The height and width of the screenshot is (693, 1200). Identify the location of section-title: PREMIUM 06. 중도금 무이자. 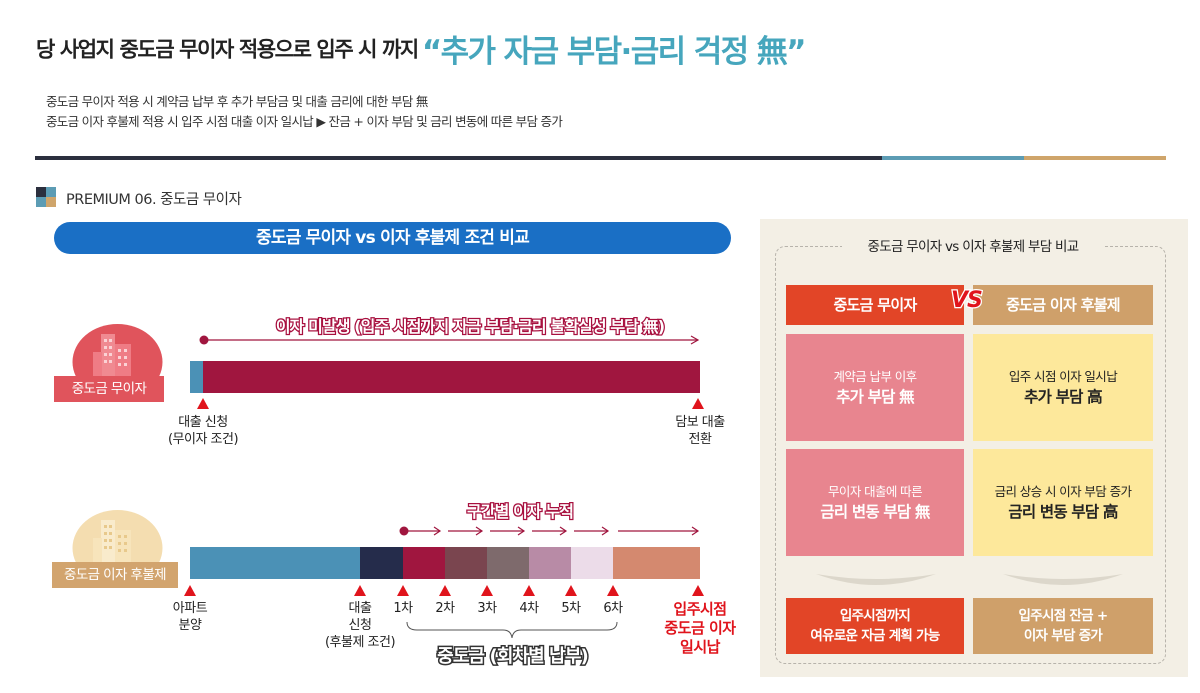
(154, 200).